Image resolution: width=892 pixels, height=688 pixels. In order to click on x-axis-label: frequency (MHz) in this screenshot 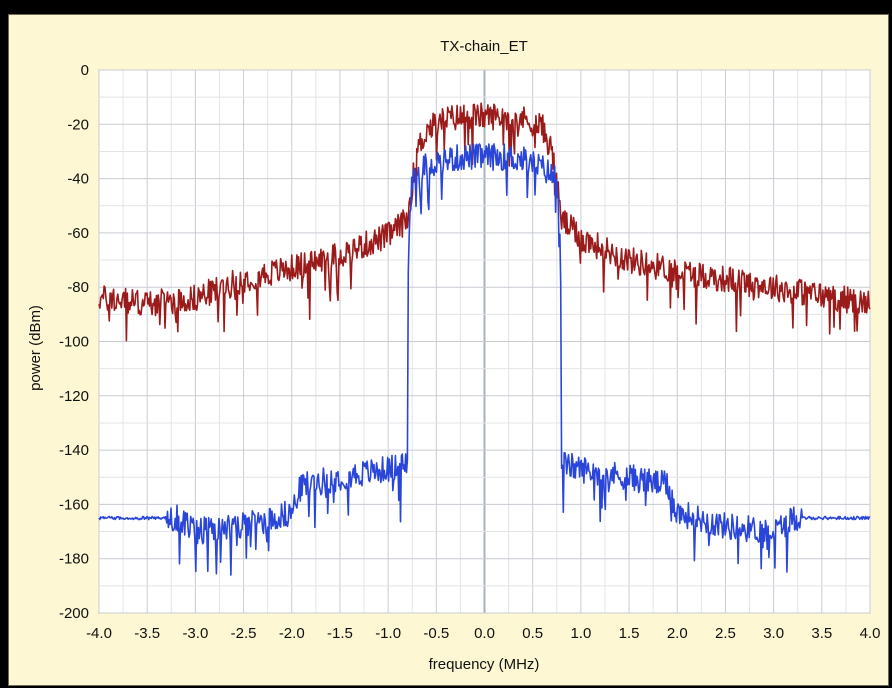, I will do `click(484, 664)`.